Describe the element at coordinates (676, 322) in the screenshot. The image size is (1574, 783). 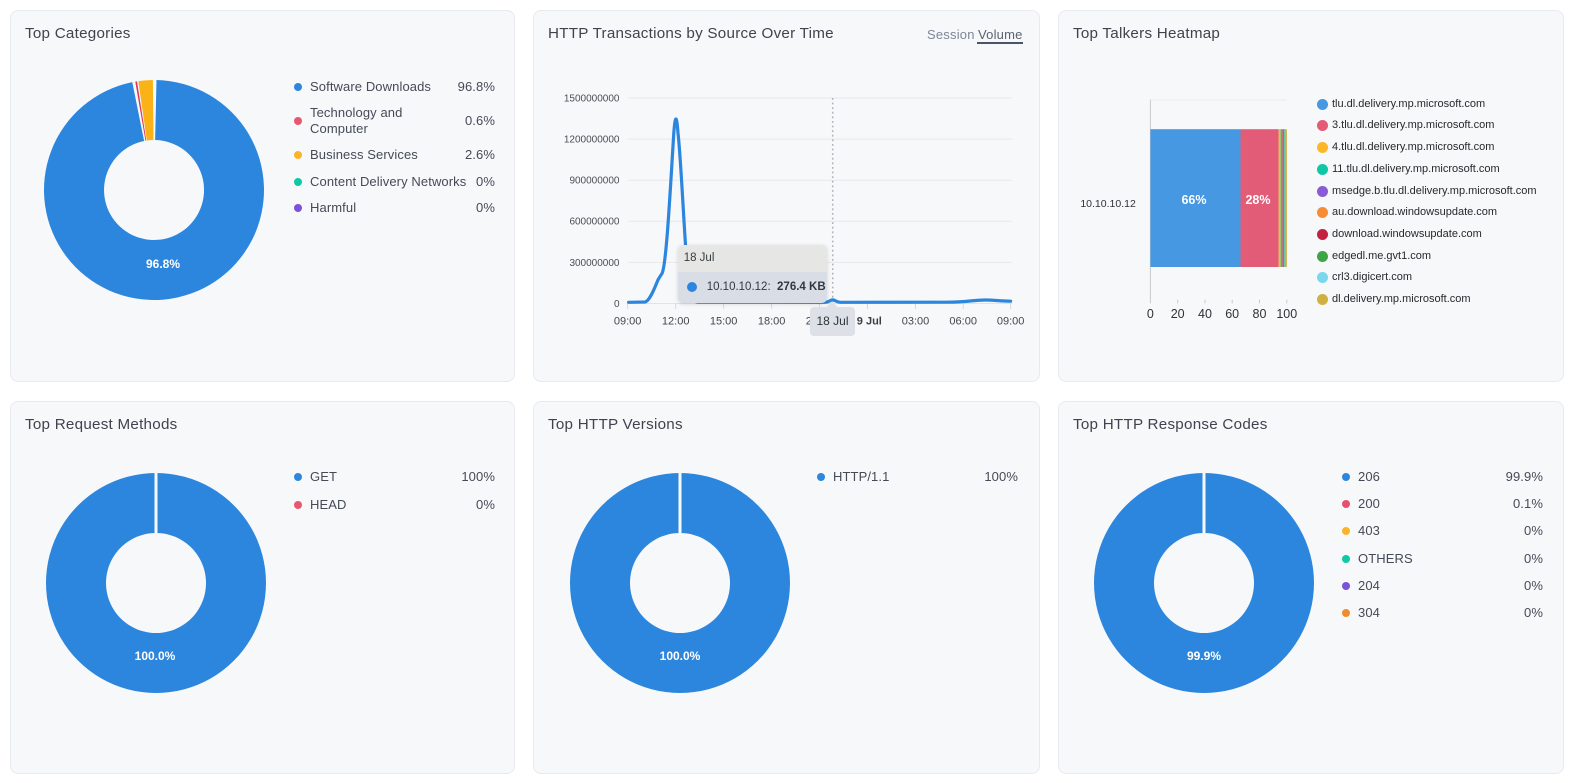
I see `svg-text: 12:00` at that location.